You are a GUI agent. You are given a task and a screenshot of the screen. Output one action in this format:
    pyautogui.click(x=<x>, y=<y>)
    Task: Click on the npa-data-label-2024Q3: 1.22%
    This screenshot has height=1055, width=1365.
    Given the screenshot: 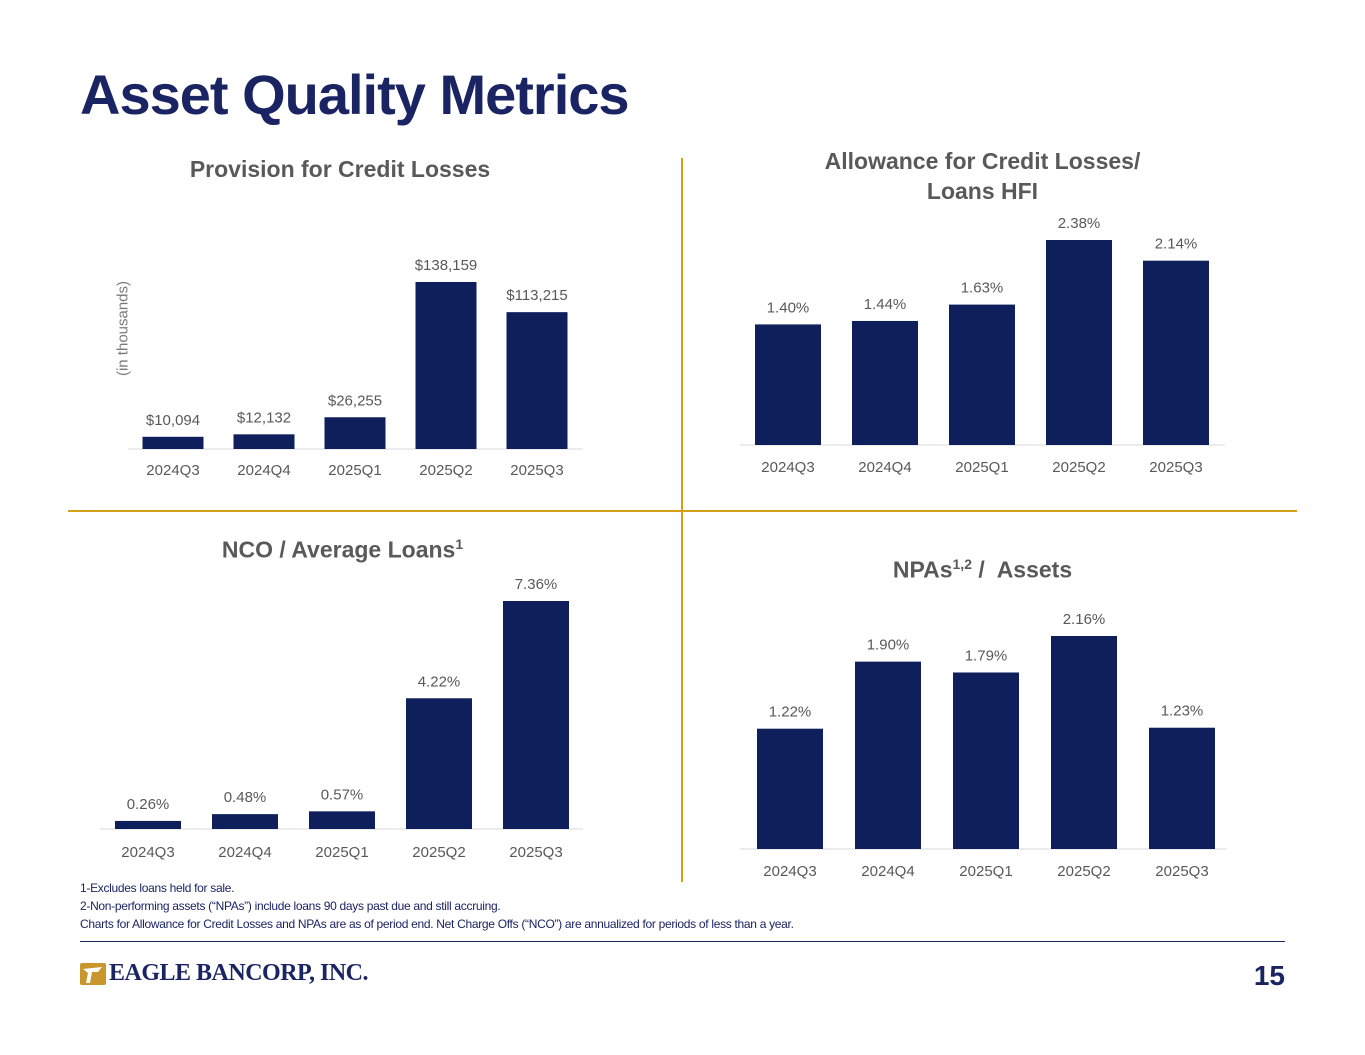 What is the action you would take?
    pyautogui.click(x=790, y=712)
    